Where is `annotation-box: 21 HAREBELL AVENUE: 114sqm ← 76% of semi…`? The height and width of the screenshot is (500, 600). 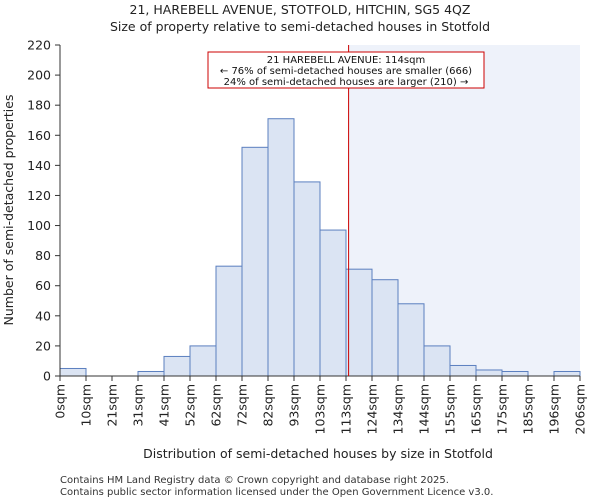
annotation-box: 21 HAREBELL AVENUE: 114sqm ← 76% of semi… is located at coordinates (346, 70).